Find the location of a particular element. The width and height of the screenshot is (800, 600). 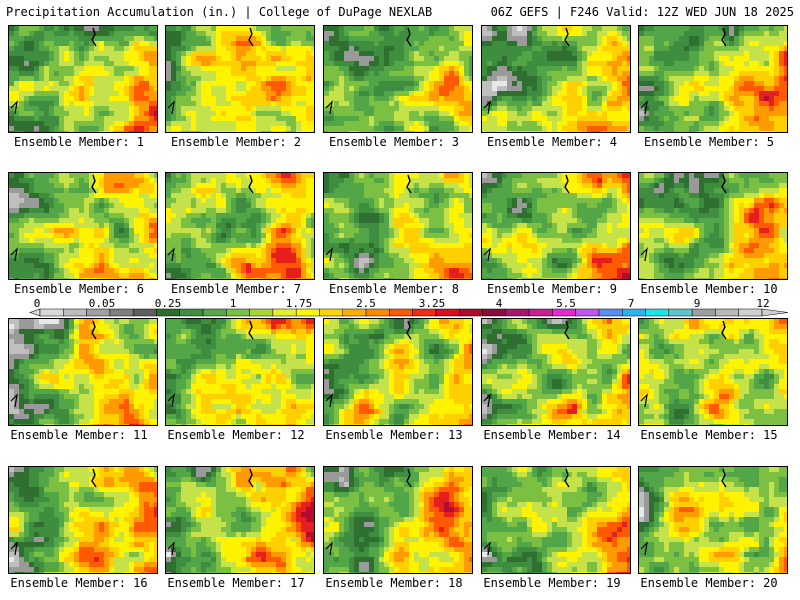

precip-colorbar: 0 0.05 0.25 1 1.75 2.5 3.25 4 5.5 7 9 12 is located at coordinates (409, 307).